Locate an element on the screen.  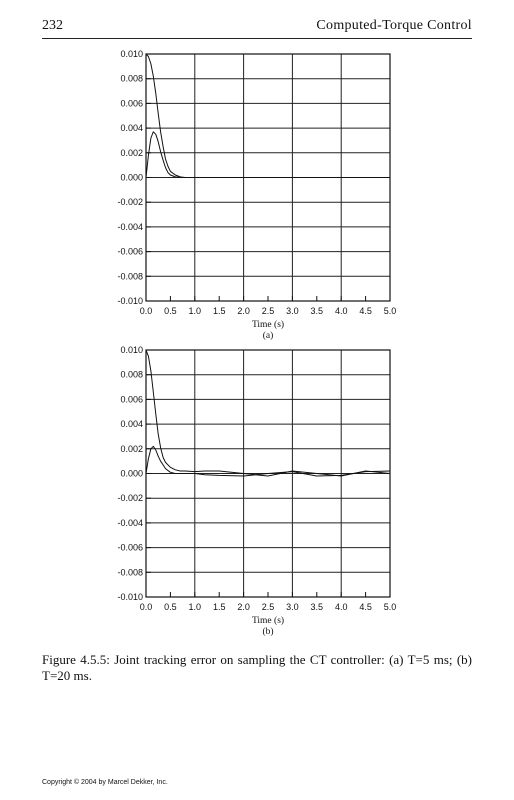
copyright-notice: Copyright © 2004 by Marcel Dekker, Inc. is located at coordinates (105, 782).